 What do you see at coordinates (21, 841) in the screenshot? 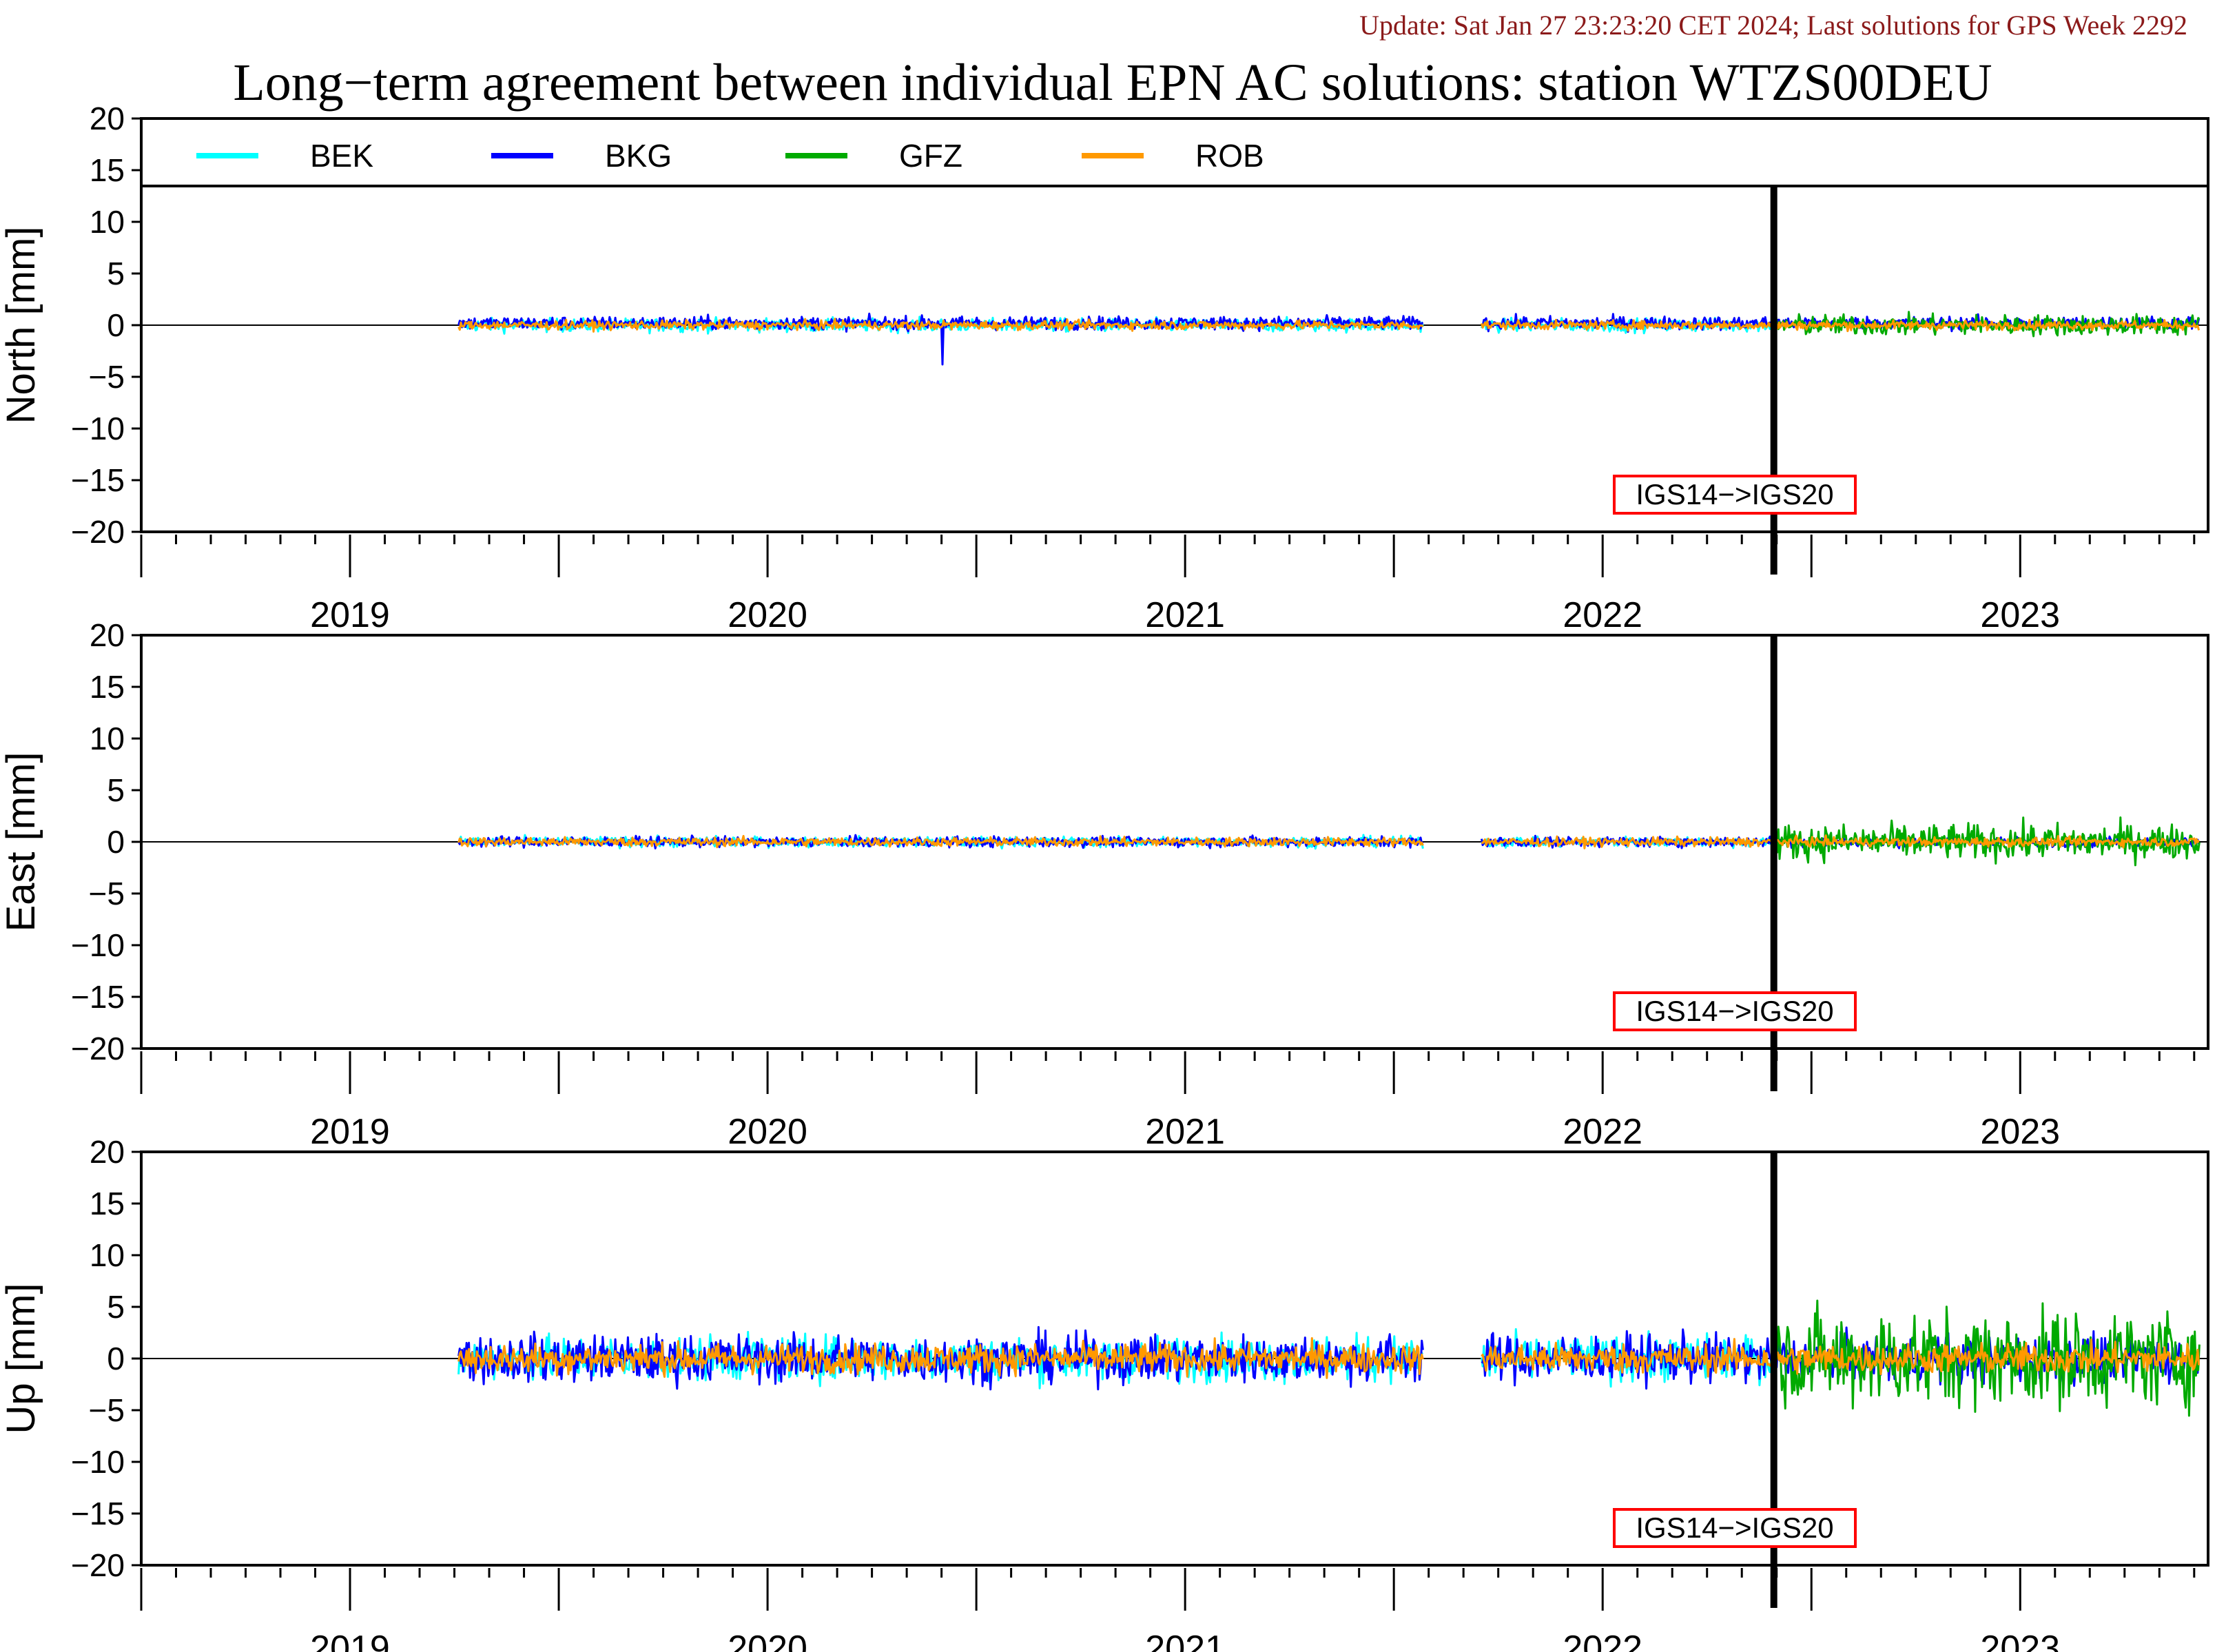
I see `y-axis-title: East [mm]` at bounding box center [21, 841].